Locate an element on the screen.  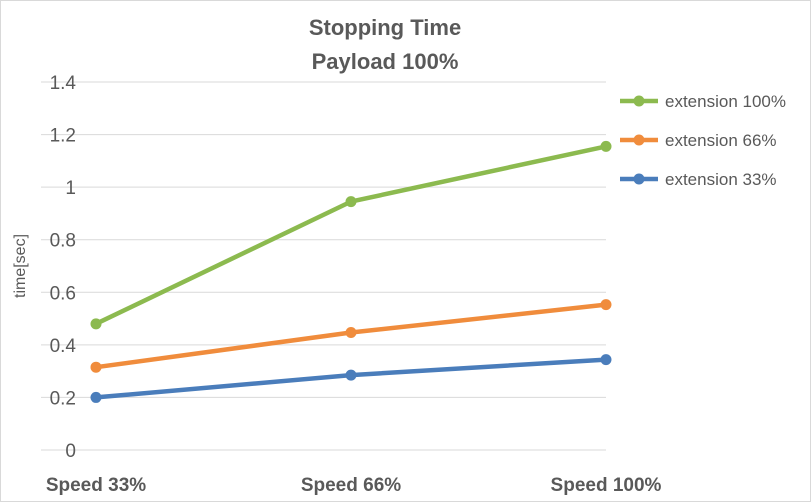
y-tick-label: 1.2 is located at coordinates (63, 136).